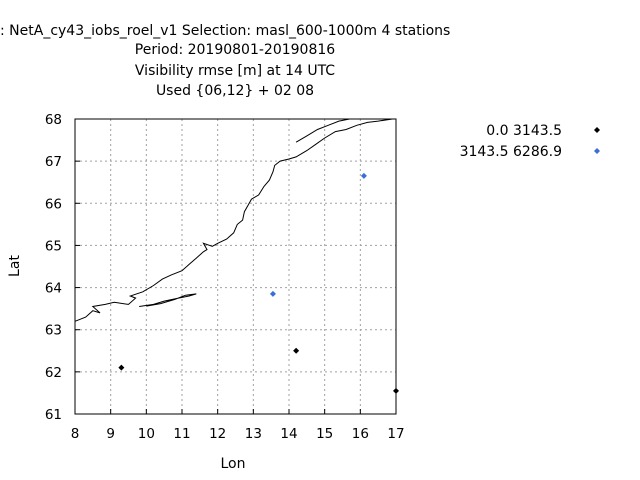 Image resolution: width=640 pixels, height=480 pixels. I want to click on x-tick-label: 17, so click(395, 434).